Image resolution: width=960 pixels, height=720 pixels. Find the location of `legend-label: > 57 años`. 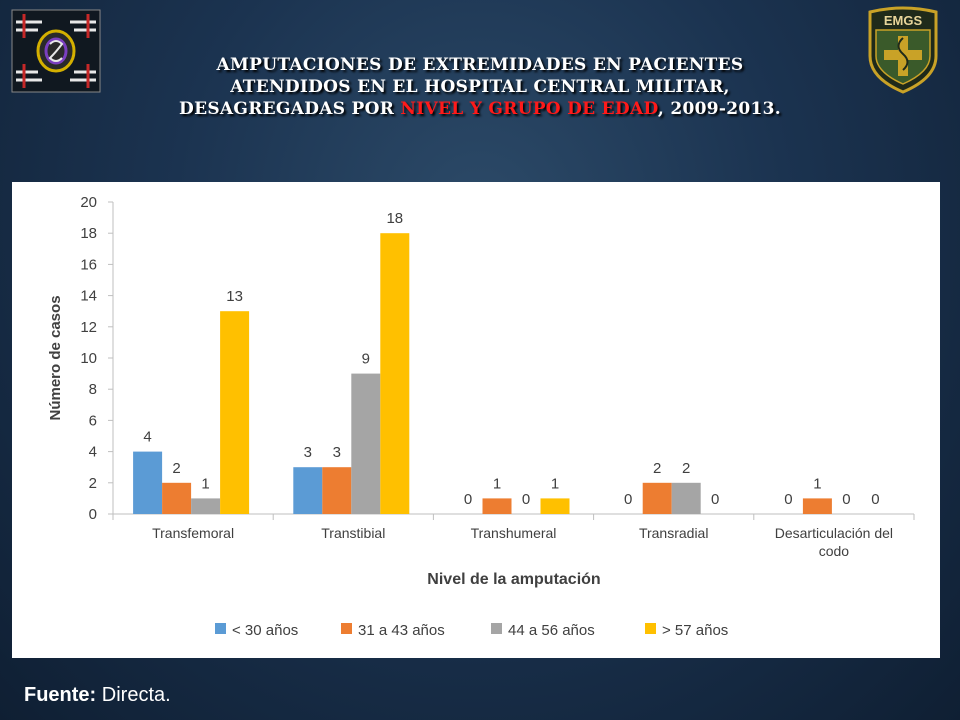

legend-label: > 57 años is located at coordinates (695, 630).